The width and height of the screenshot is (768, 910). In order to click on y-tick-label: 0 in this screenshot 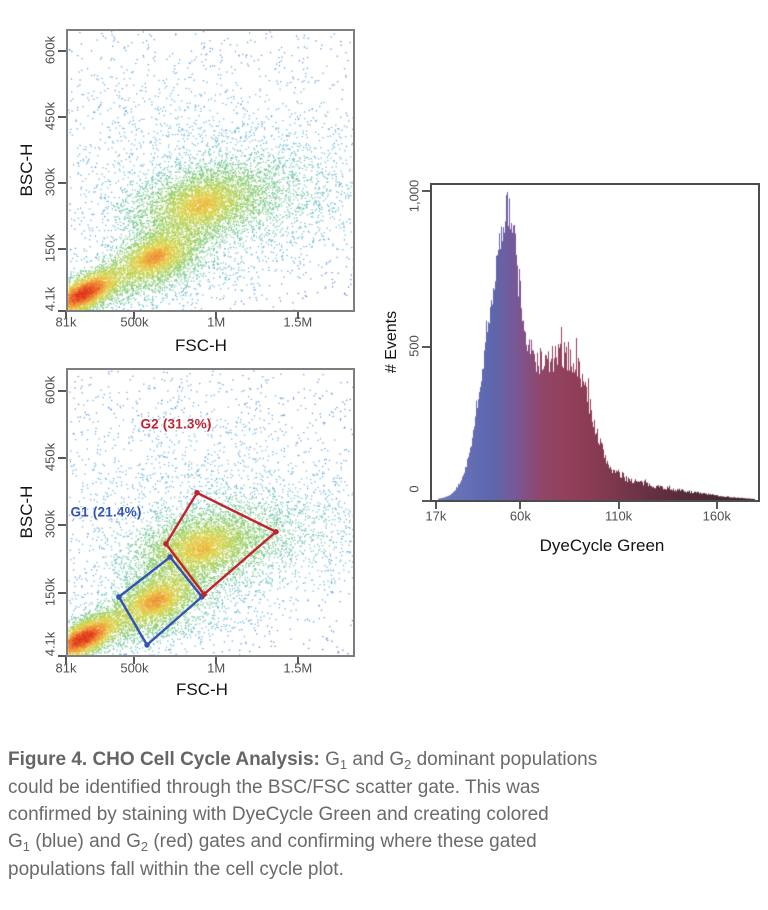, I will do `click(414, 489)`.